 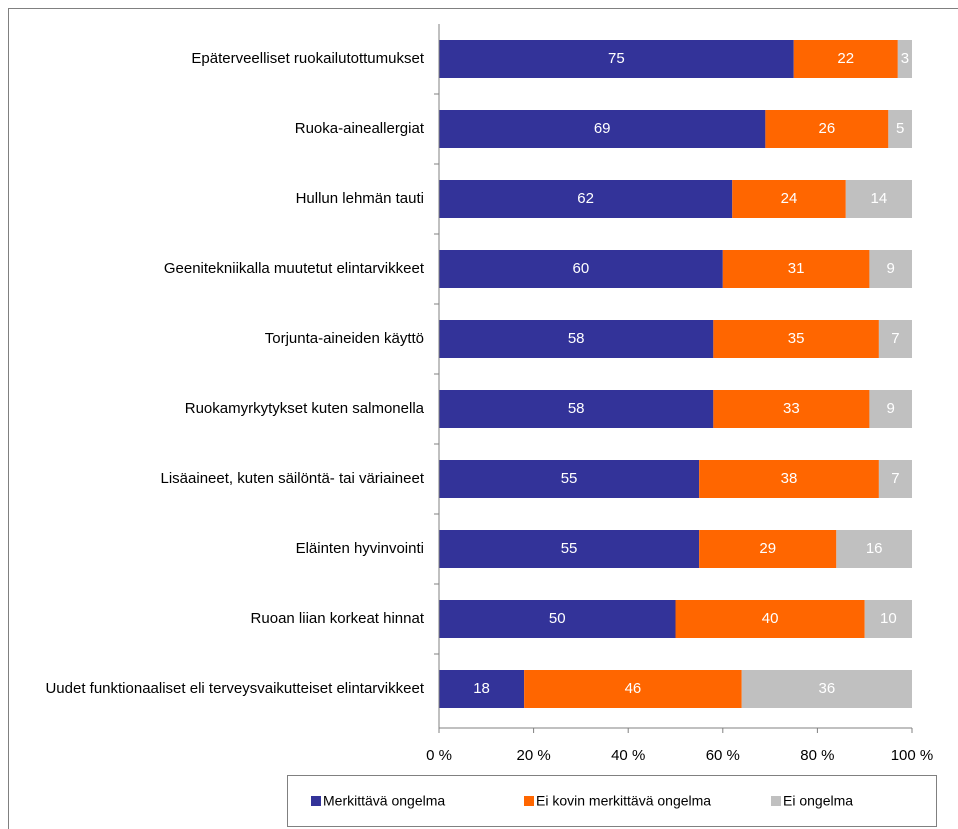 I want to click on legend-label: Ei ongelma, so click(x=818, y=801).